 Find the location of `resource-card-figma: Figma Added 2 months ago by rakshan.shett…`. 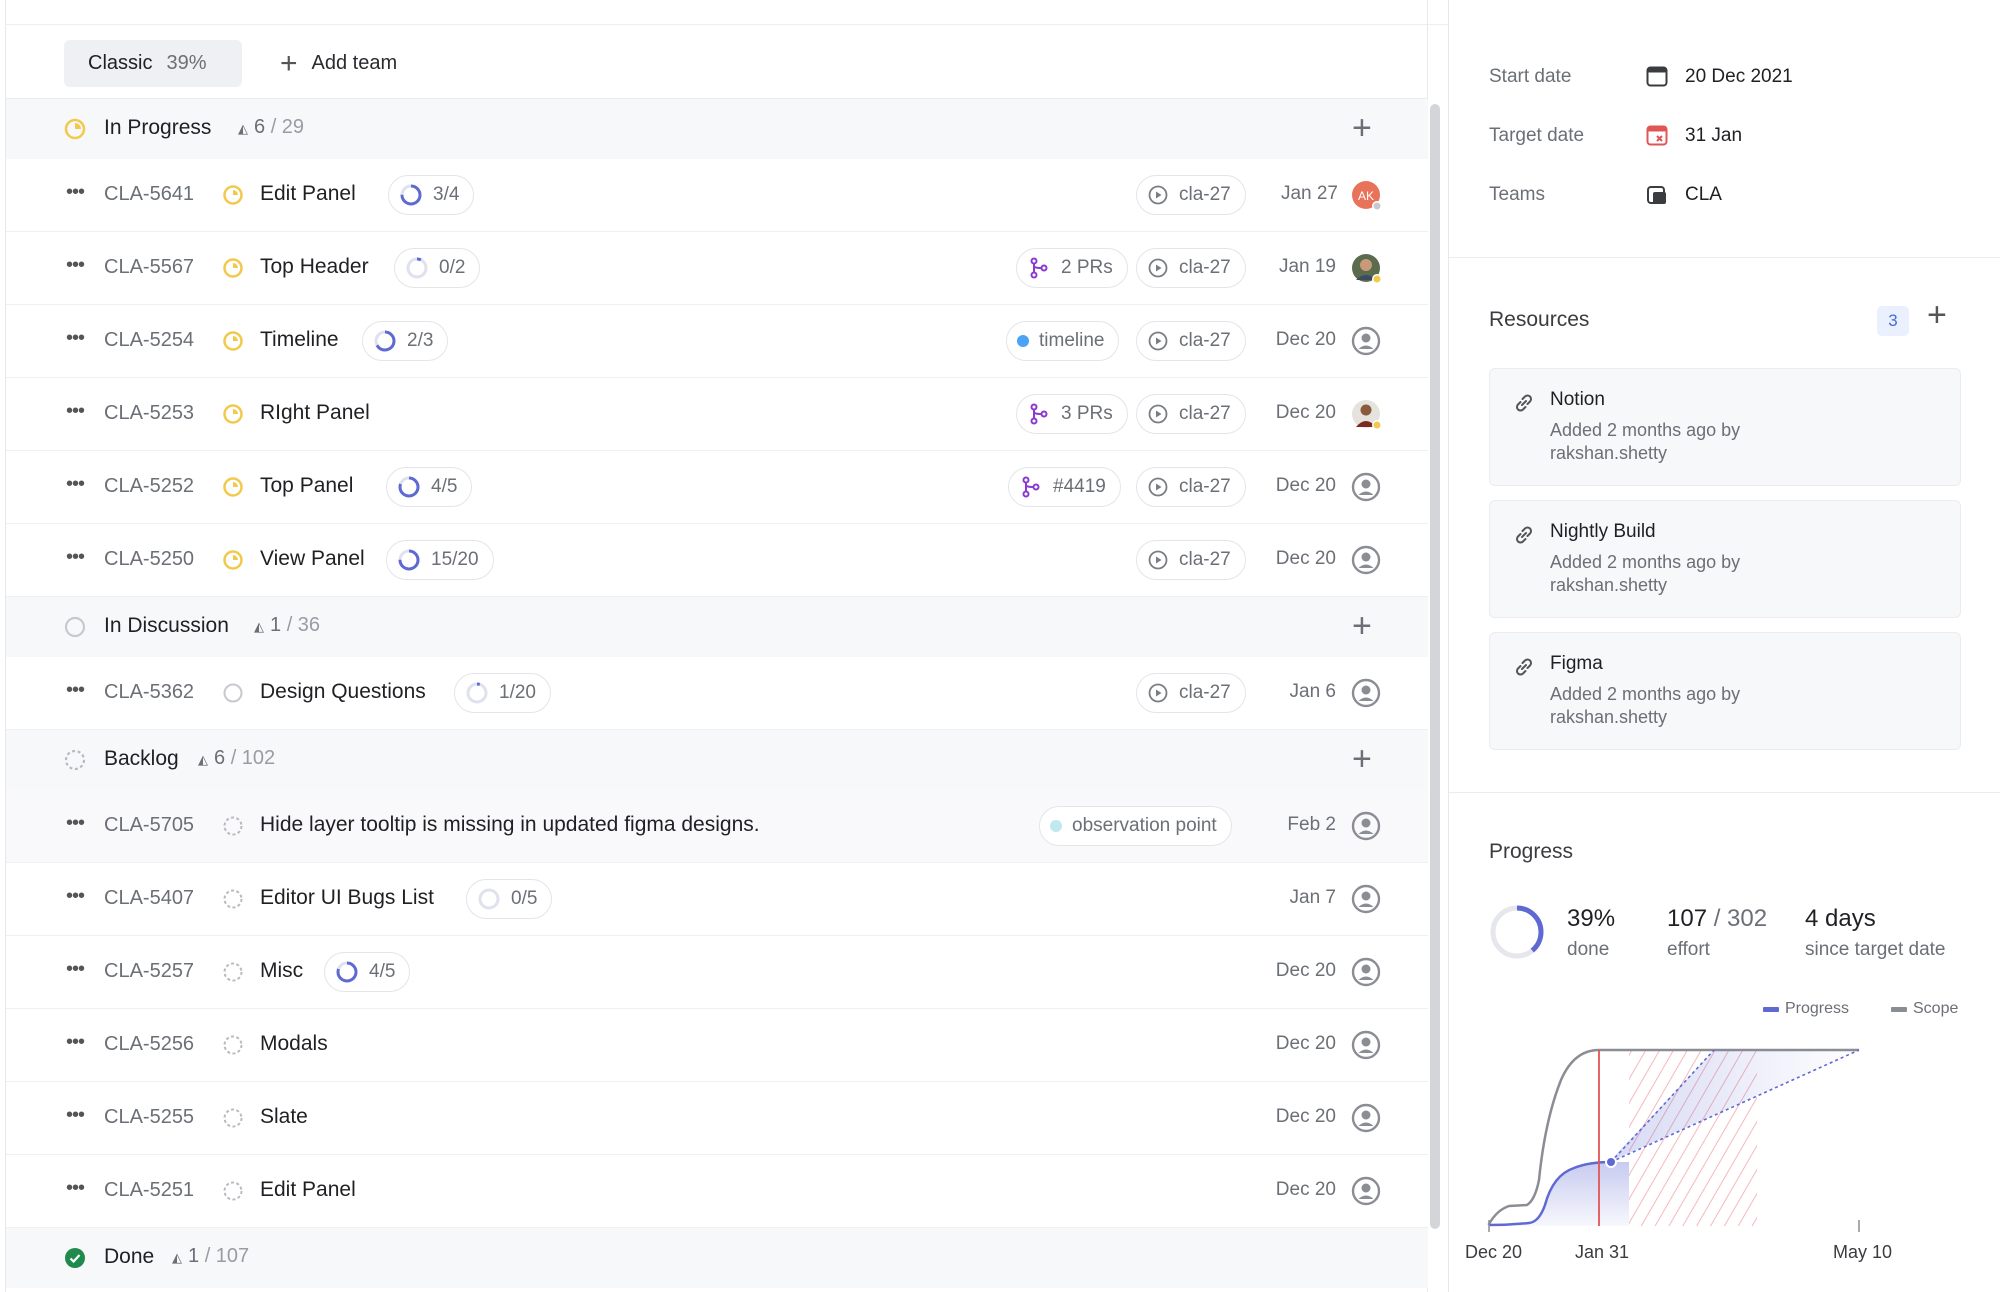

resource-card-figma: Figma Added 2 months ago by rakshan.shett… is located at coordinates (1725, 691).